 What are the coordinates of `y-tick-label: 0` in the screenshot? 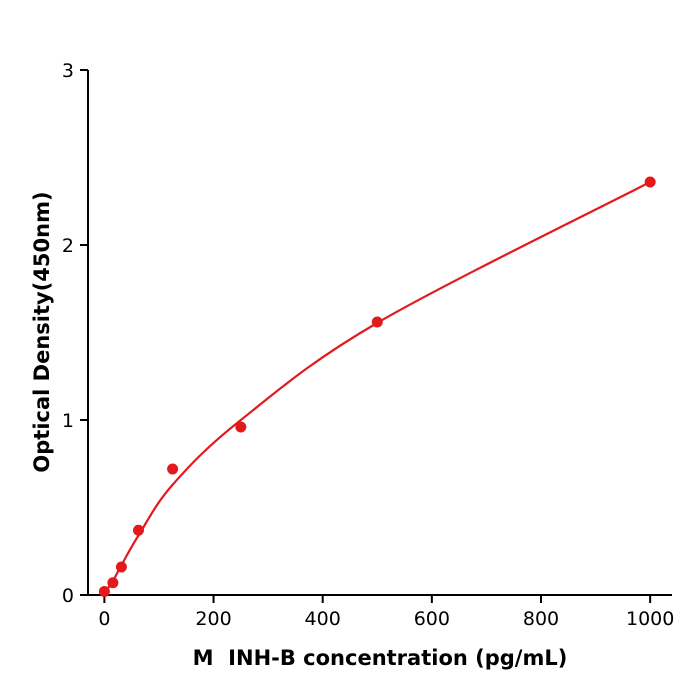 It's located at (68, 596).